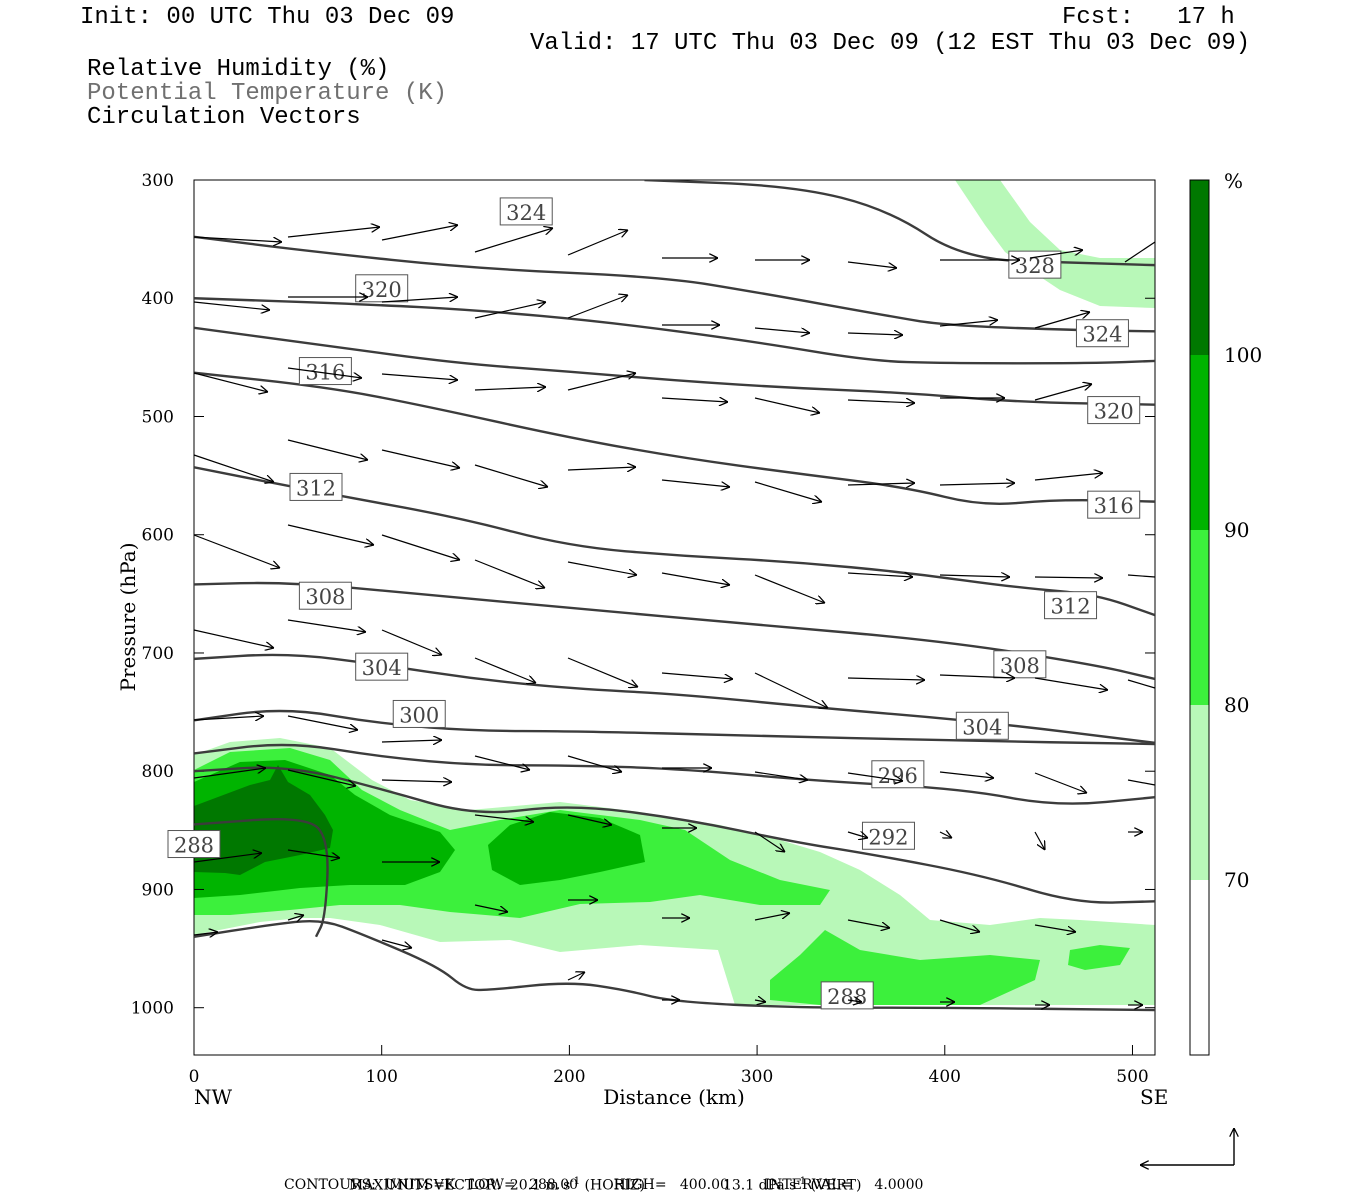  Describe the element at coordinates (614, 1185) in the screenshot. I see `horiz-tag: (HORIZ)` at that location.